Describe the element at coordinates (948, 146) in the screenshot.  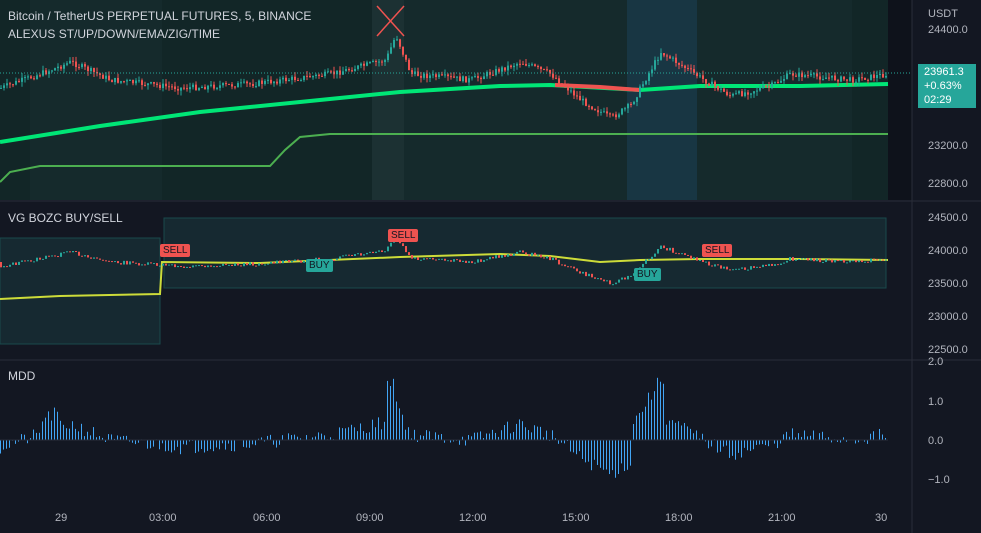
I see `main-axis-label: 23200.0` at that location.